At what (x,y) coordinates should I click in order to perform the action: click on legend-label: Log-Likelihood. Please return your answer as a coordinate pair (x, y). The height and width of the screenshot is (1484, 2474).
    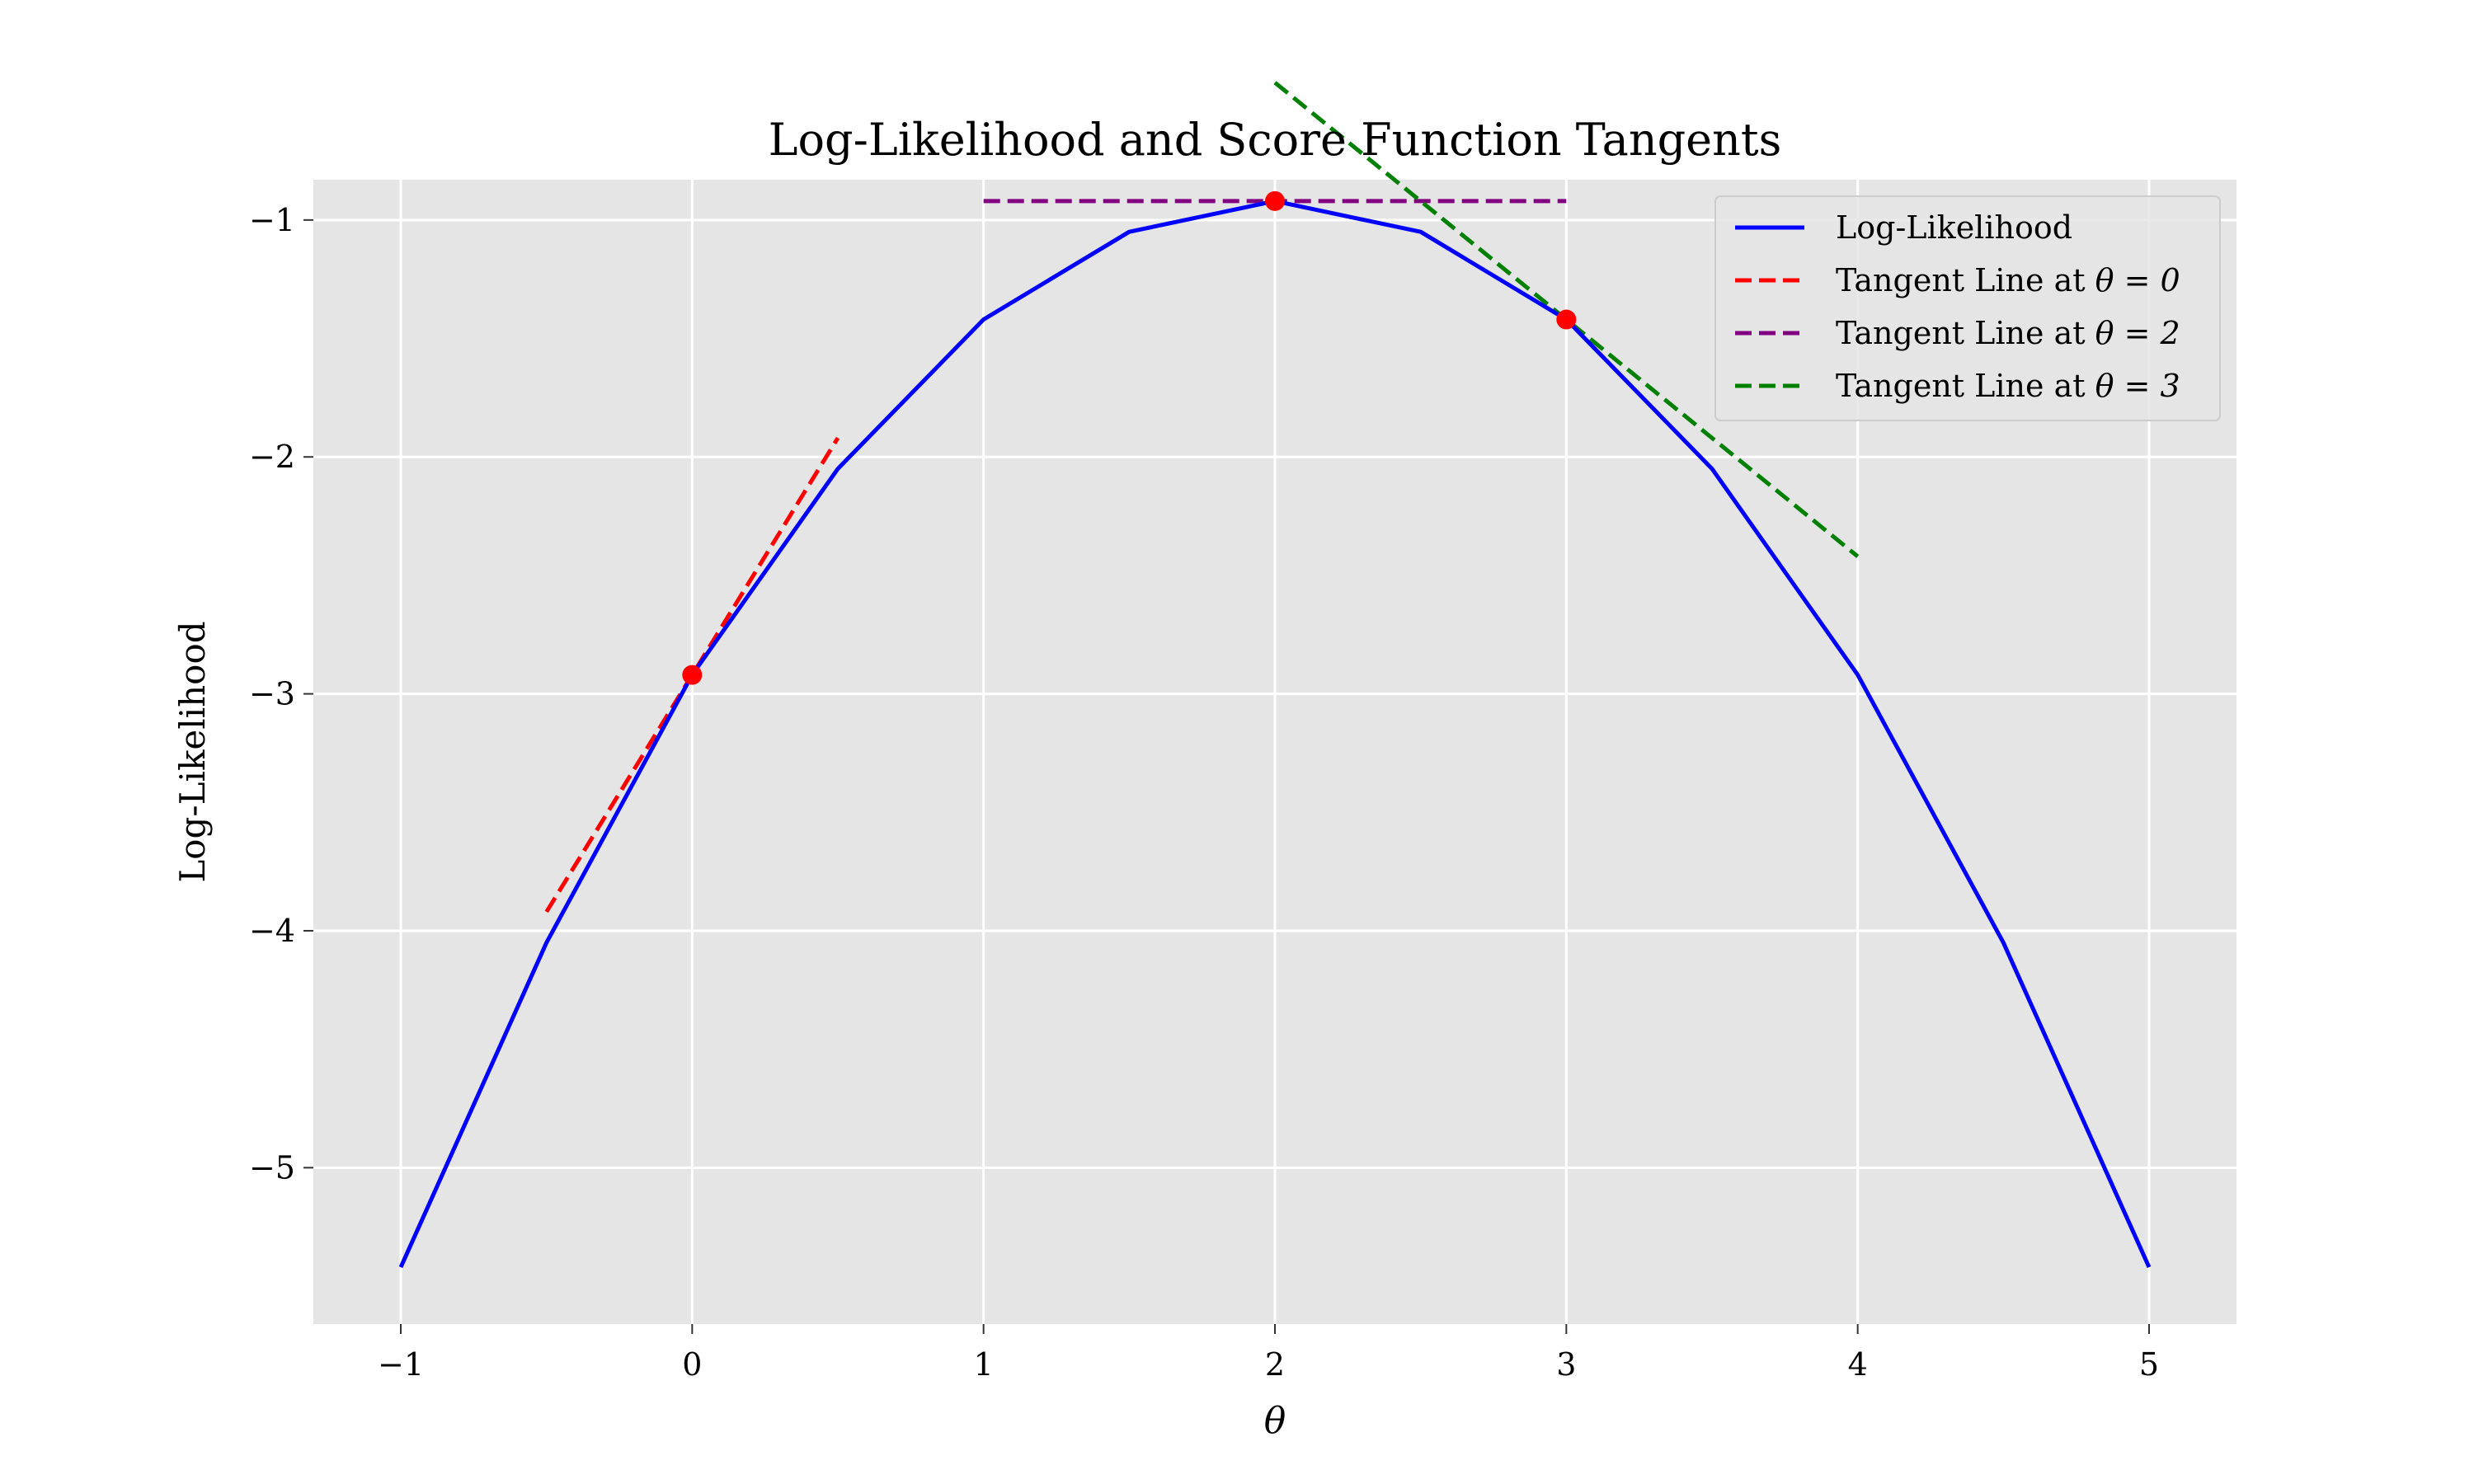
    Looking at the image, I should click on (1954, 228).